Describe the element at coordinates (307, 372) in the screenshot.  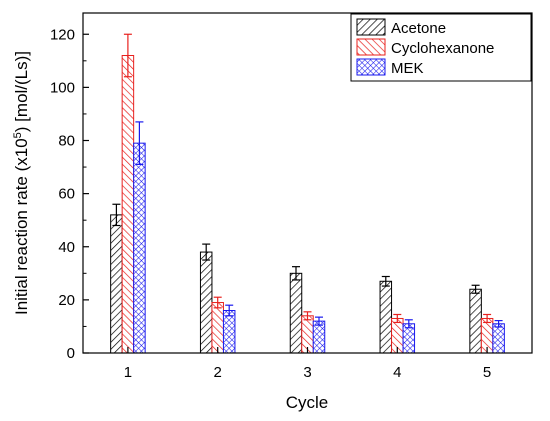
I see `x-tick-label-3: 3` at that location.